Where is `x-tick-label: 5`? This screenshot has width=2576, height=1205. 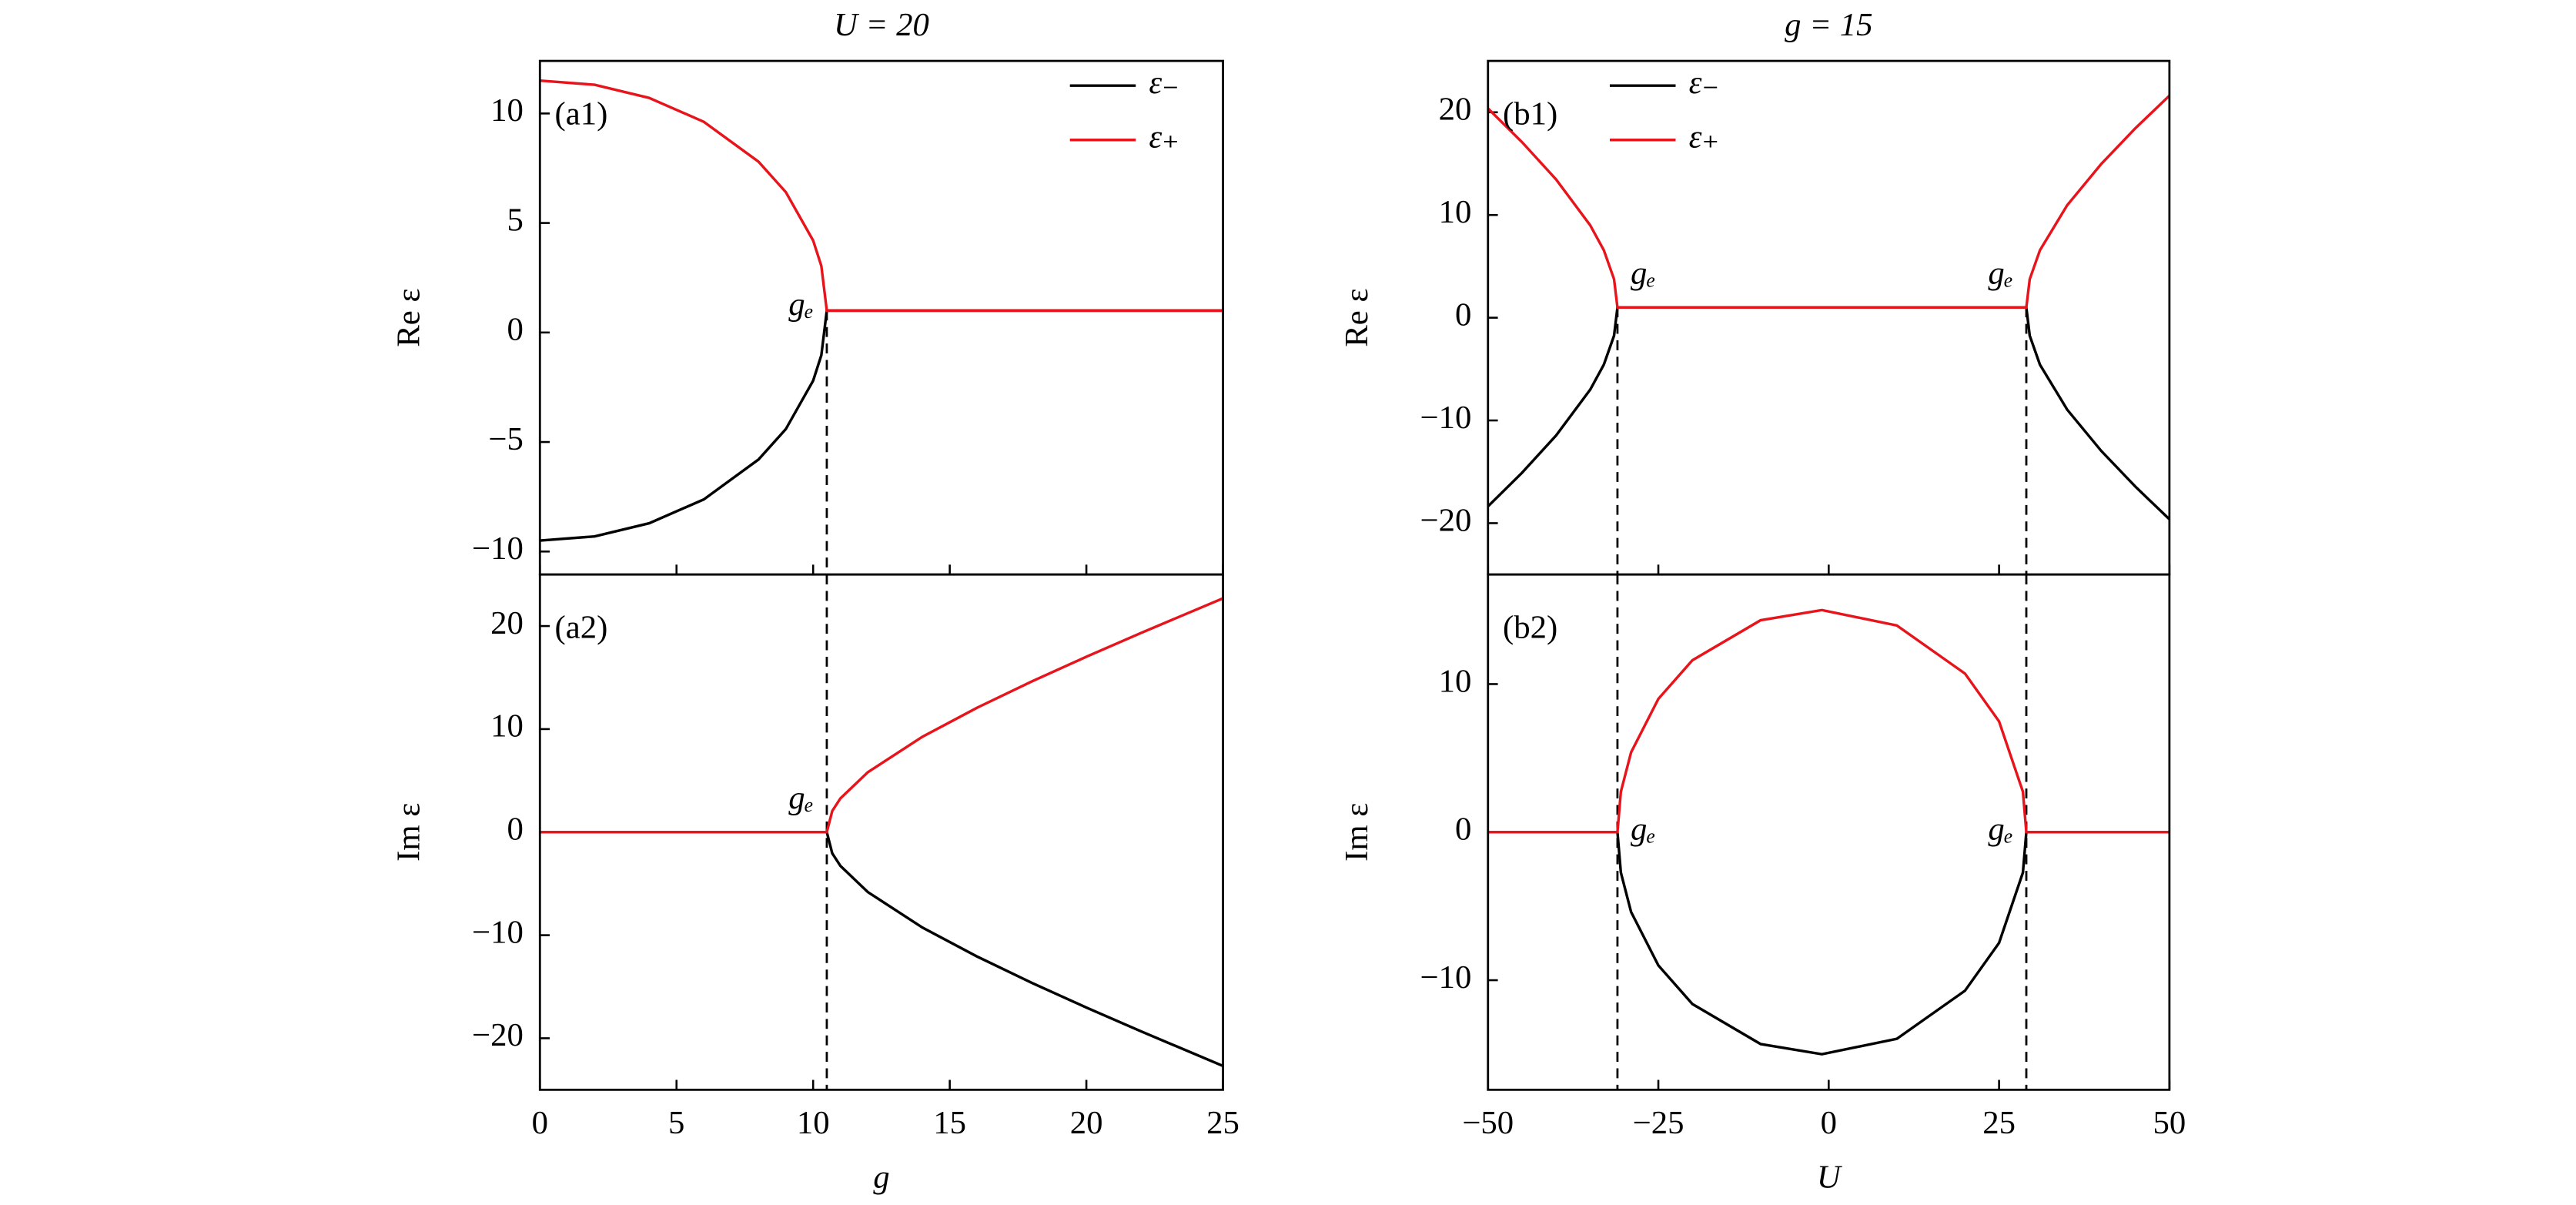 x-tick-label: 5 is located at coordinates (676, 1123).